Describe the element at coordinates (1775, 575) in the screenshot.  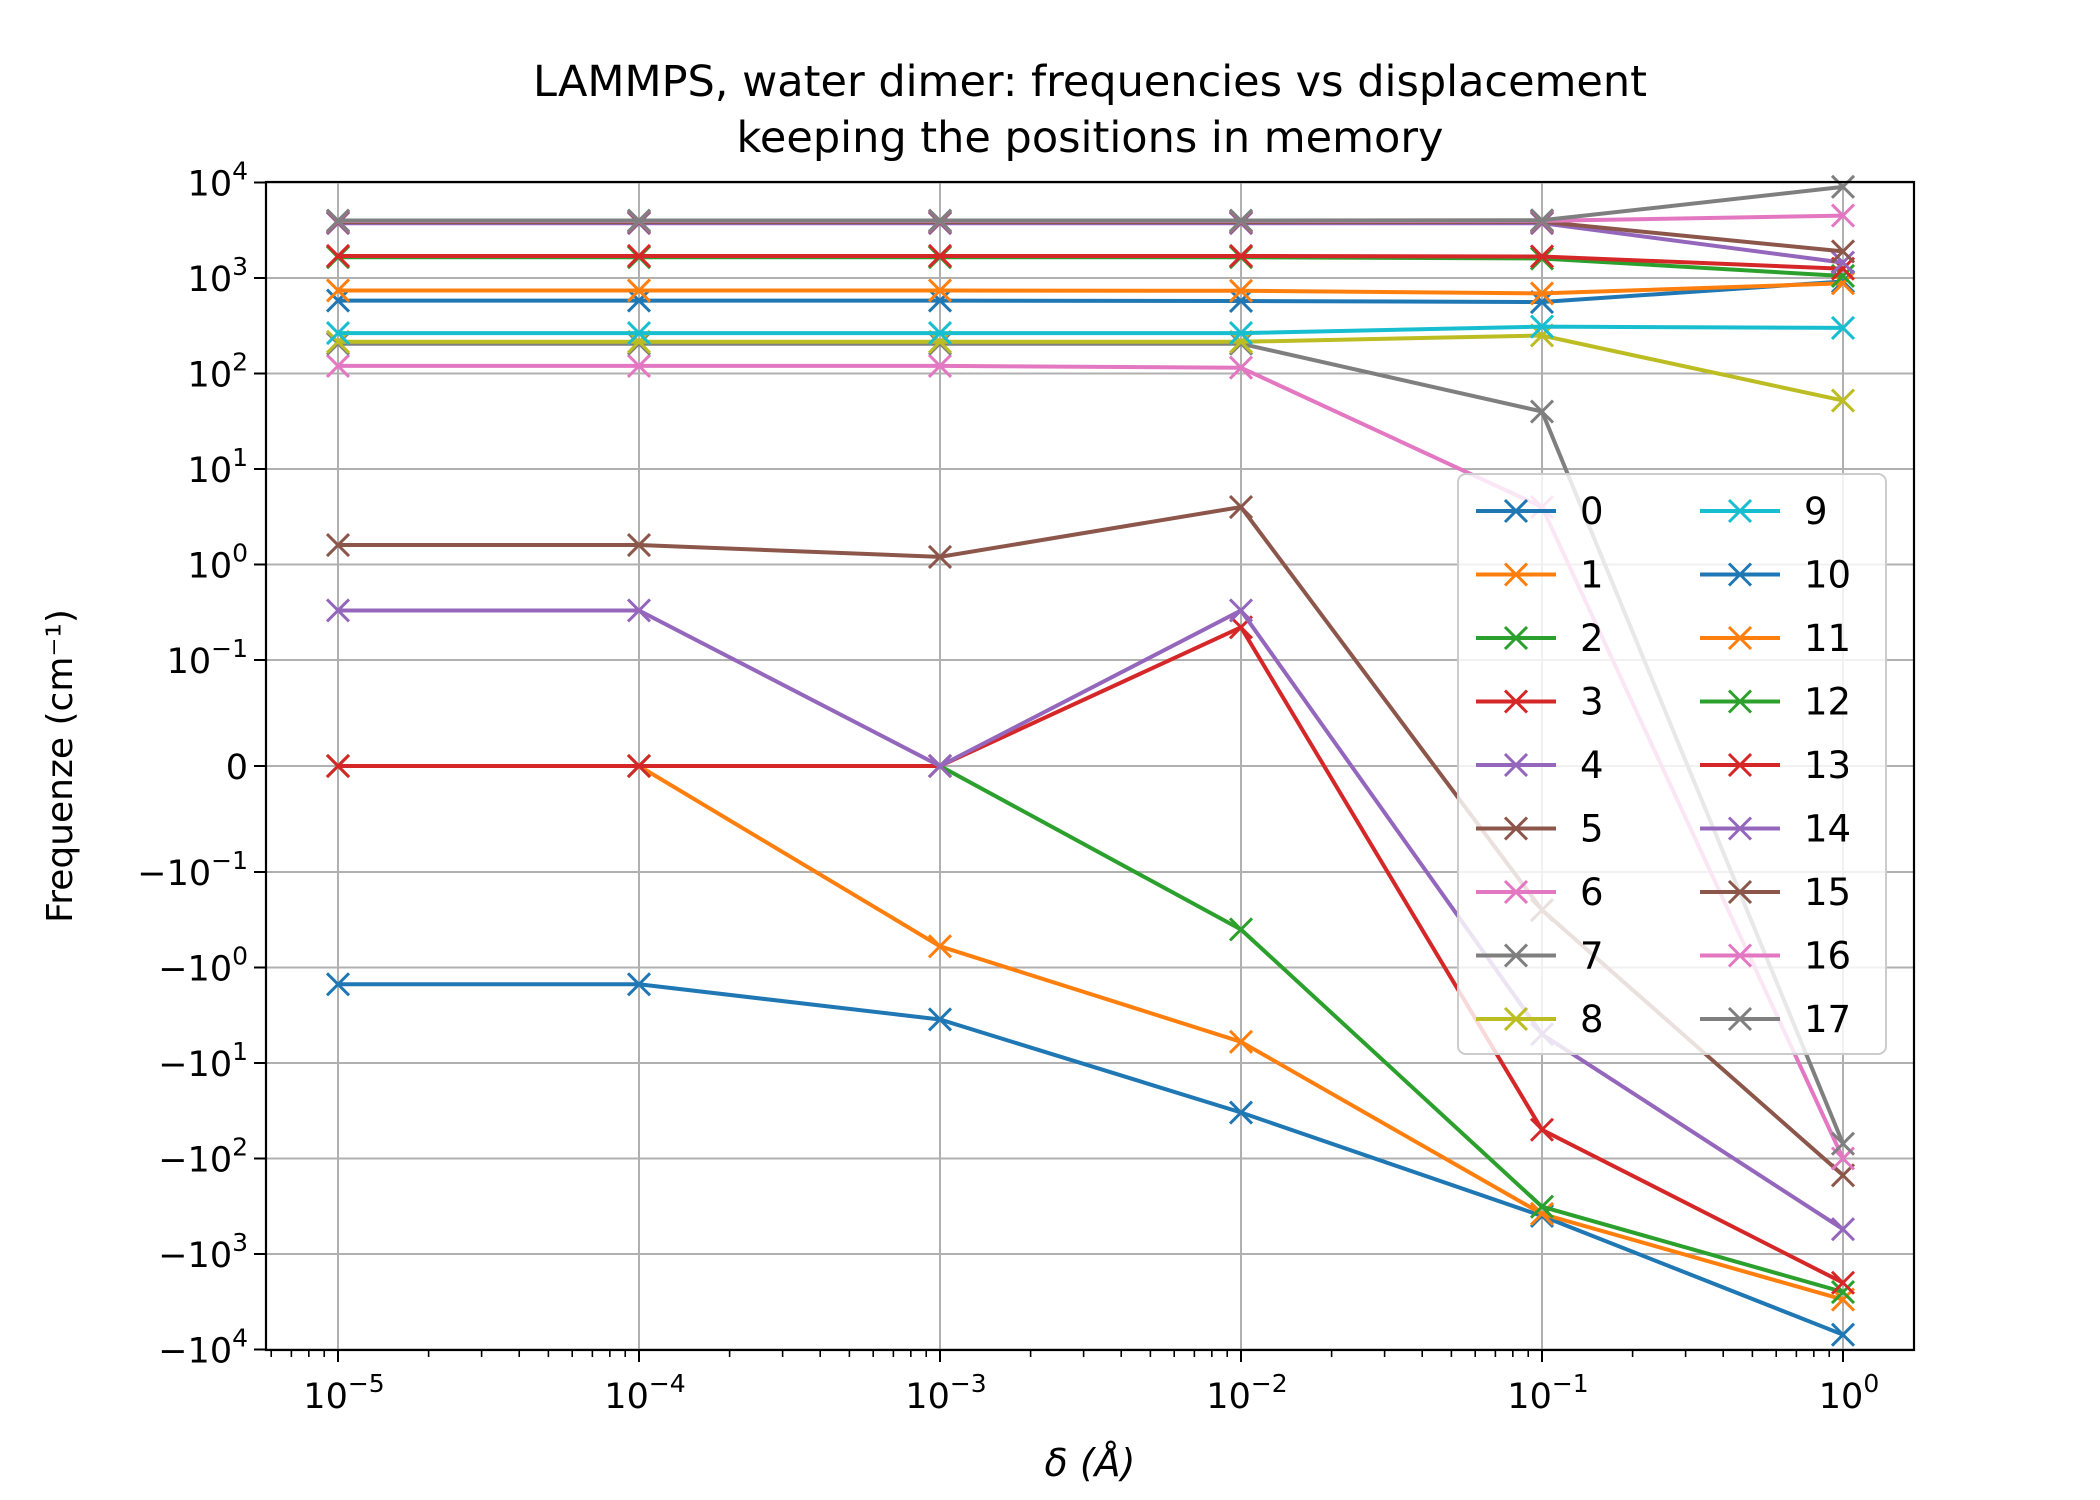
I see `legend-entry-10: 10` at that location.